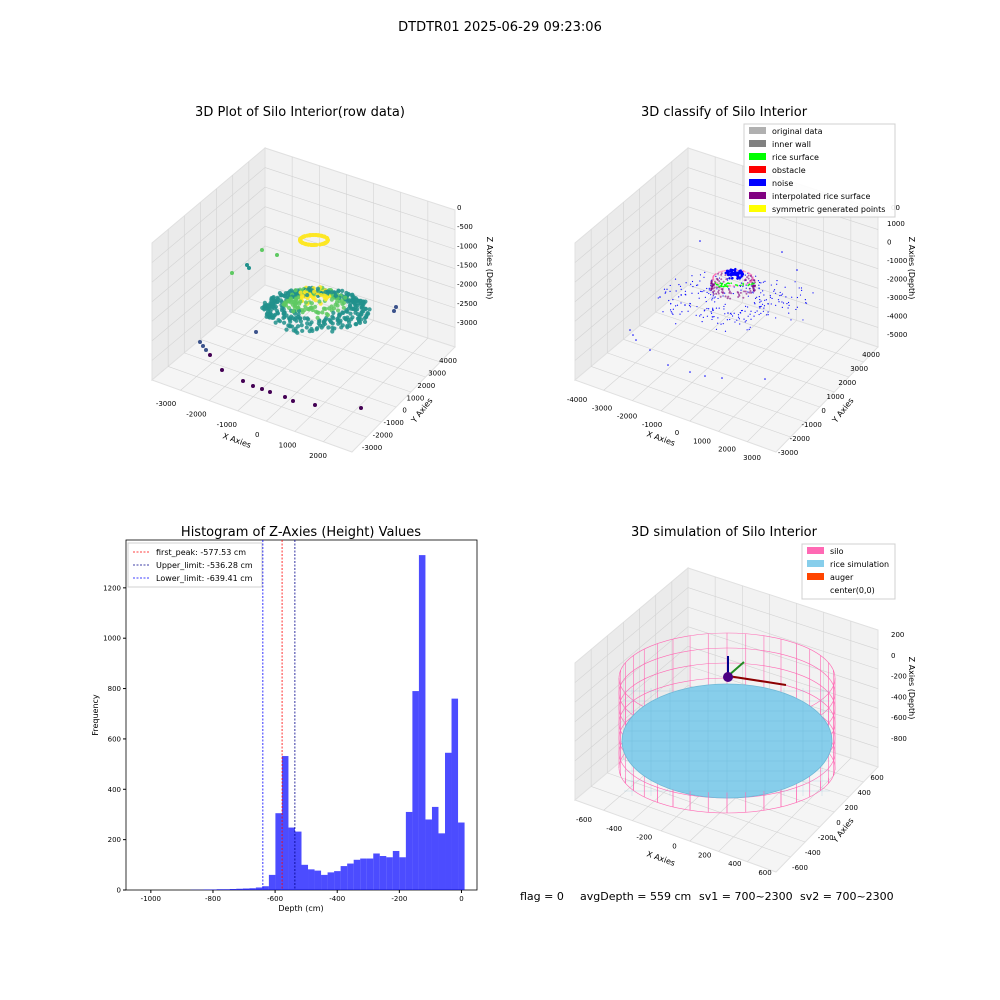 The image size is (1000, 1000). Describe the element at coordinates (114, 840) in the screenshot. I see `y-tick-label: 200` at that location.